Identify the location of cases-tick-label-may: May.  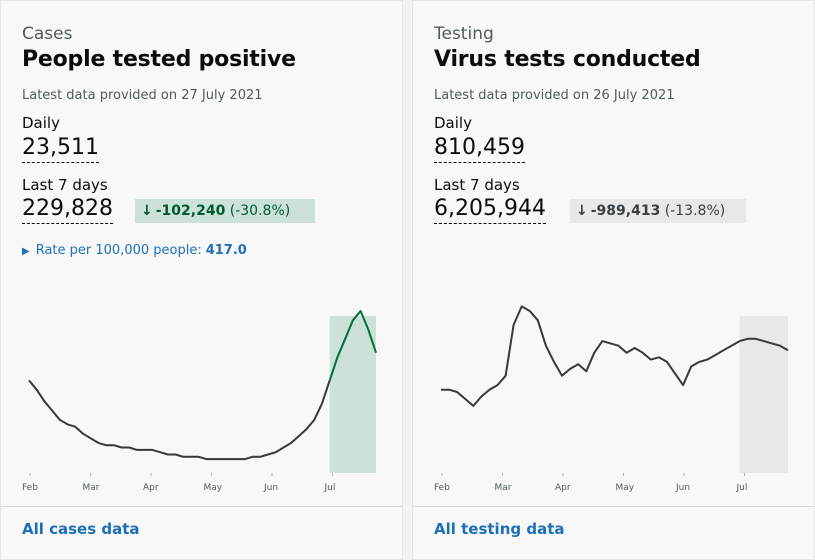
(213, 488).